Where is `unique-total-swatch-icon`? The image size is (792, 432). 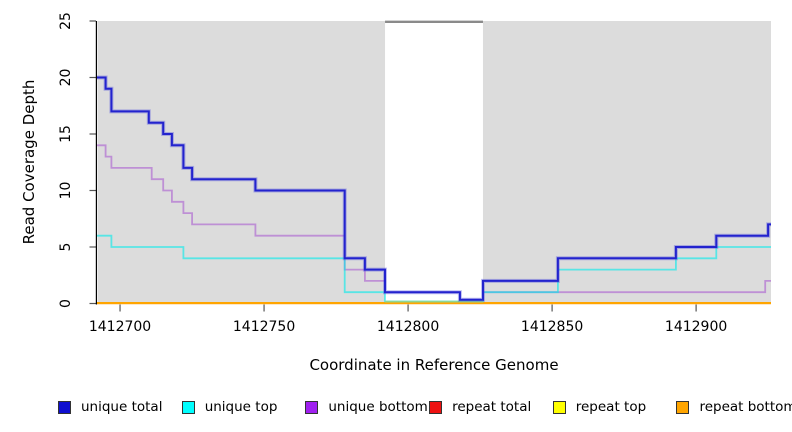 unique-total-swatch-icon is located at coordinates (64, 407).